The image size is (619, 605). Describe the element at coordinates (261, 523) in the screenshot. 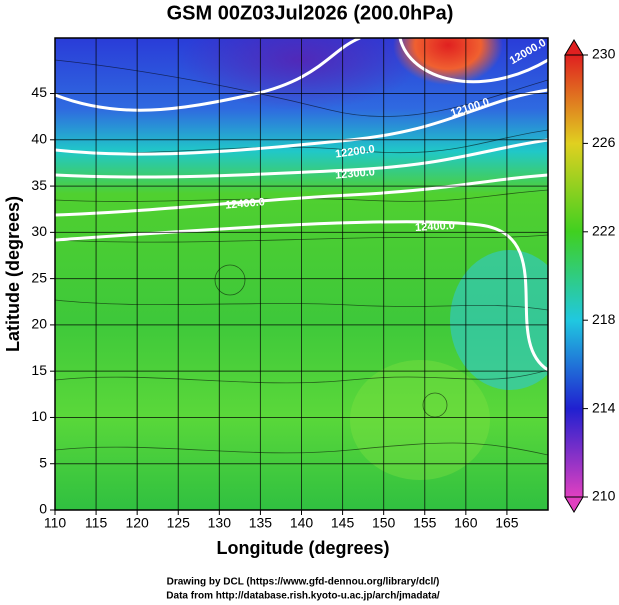

I see `x-tick-label: 135` at that location.